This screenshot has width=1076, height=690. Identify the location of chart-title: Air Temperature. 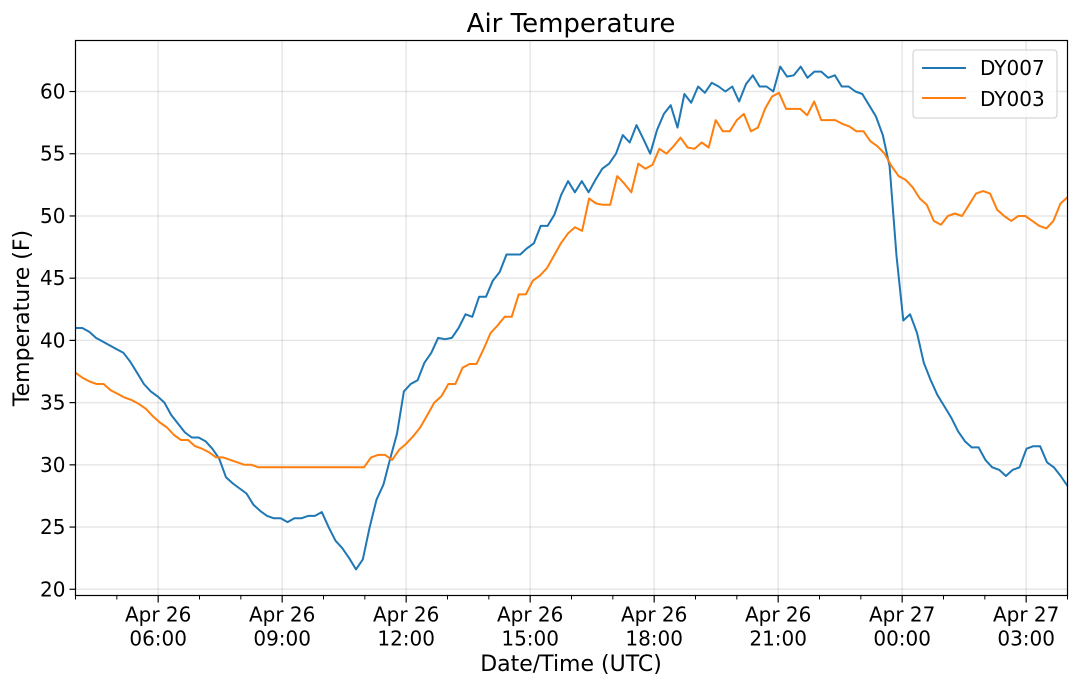
(571, 24).